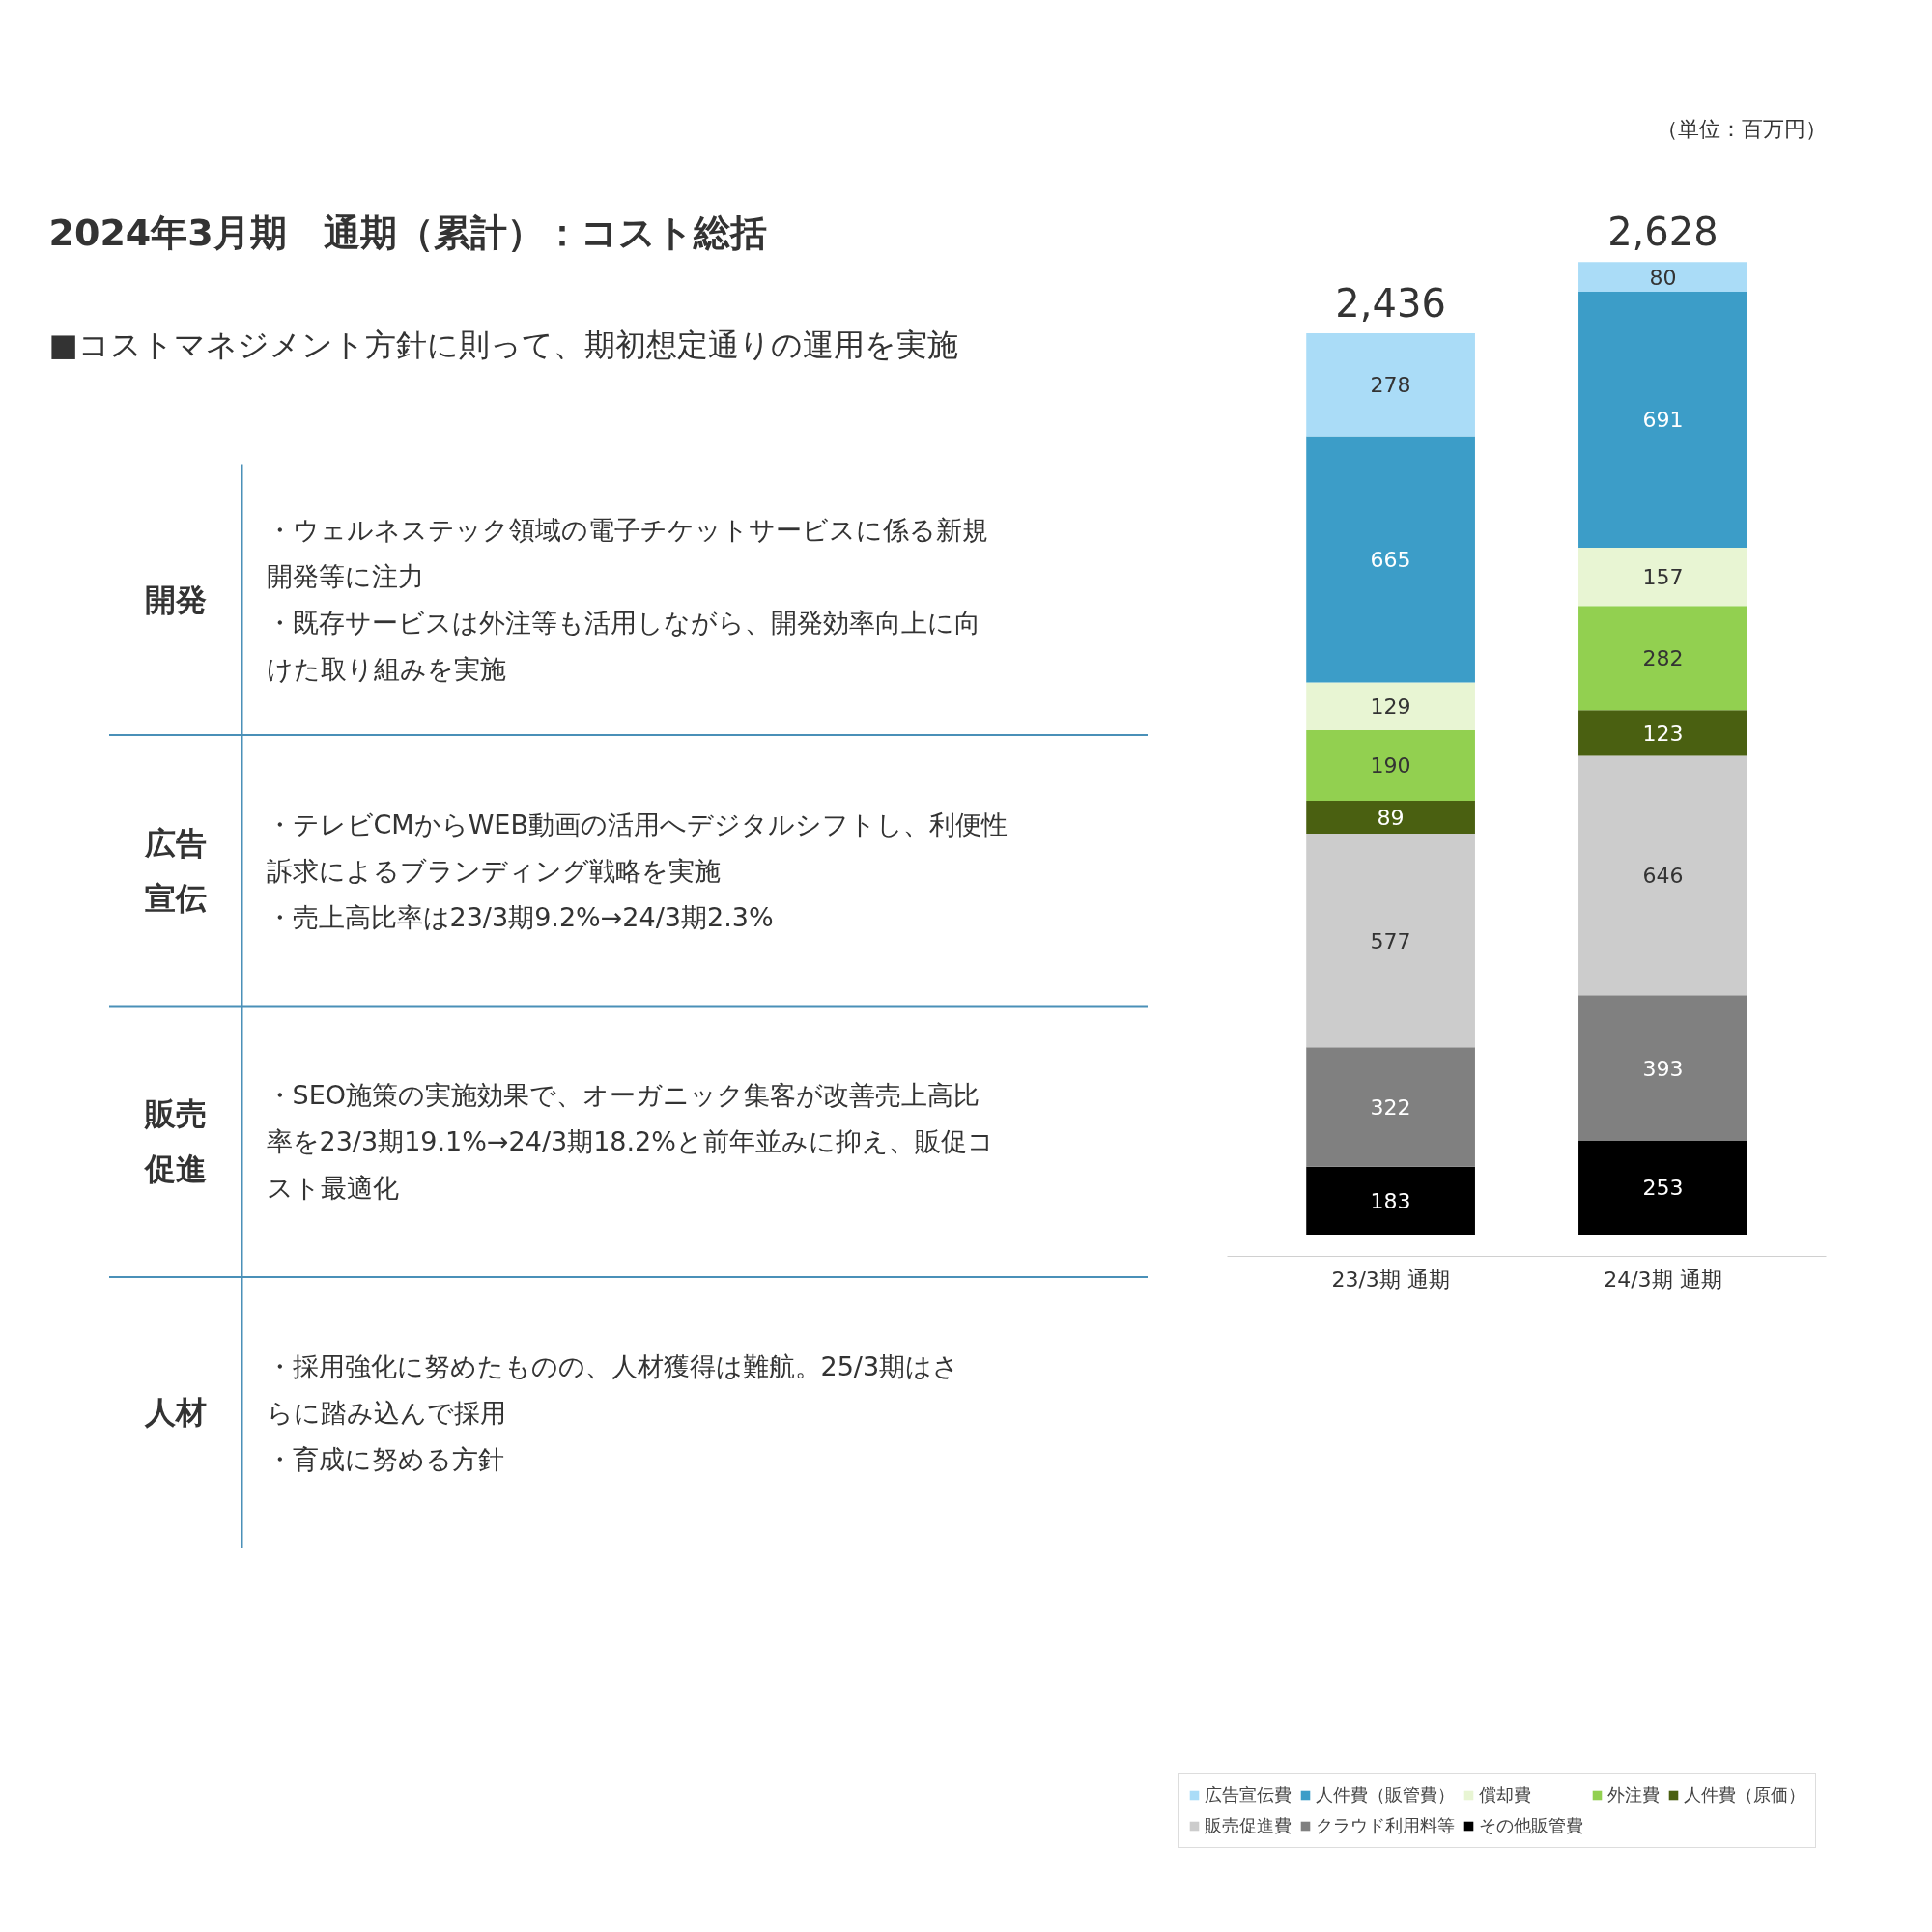 The width and height of the screenshot is (1932, 1932). I want to click on data-label: 577, so click(1390, 940).